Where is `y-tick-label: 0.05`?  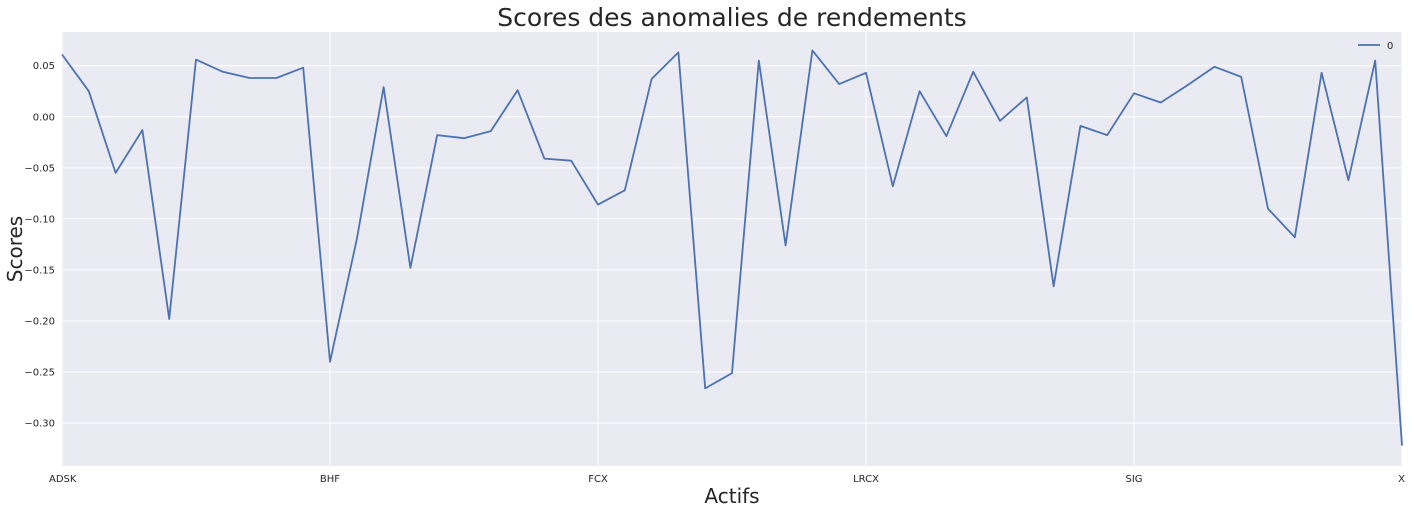 y-tick-label: 0.05 is located at coordinates (44, 66).